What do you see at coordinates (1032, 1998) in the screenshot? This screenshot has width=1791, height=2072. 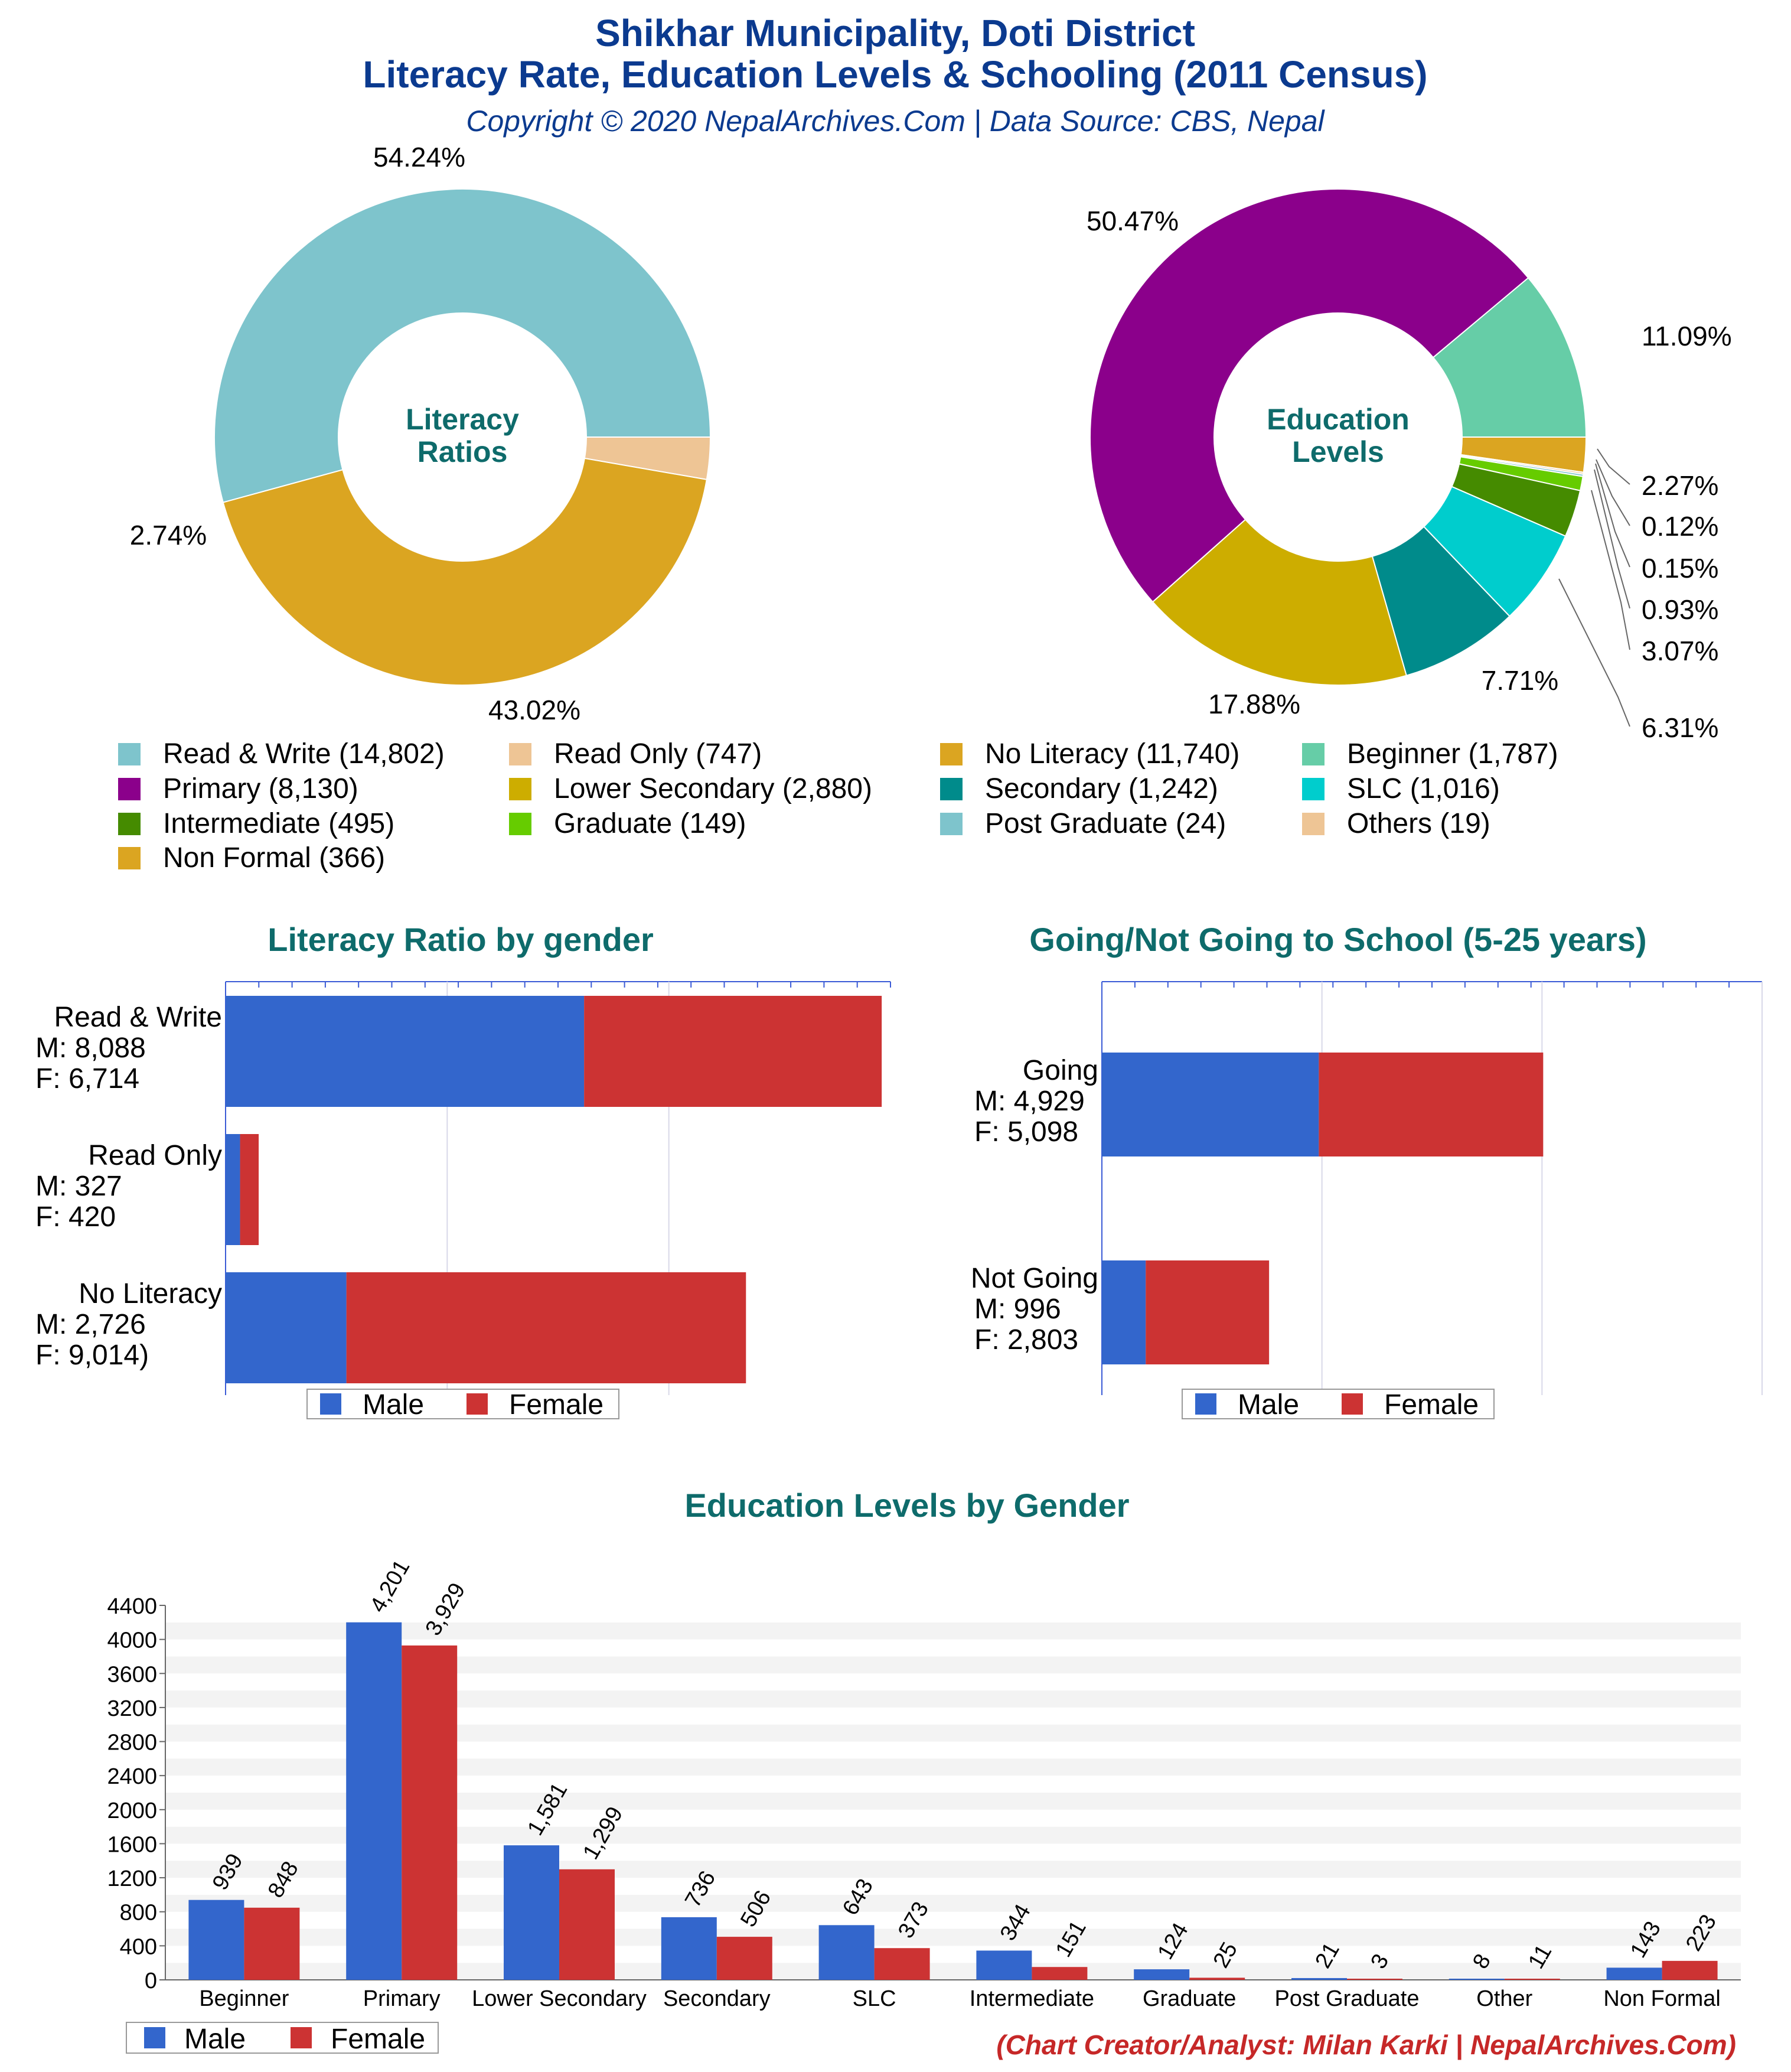 I see `x-category-label: Intermediate` at bounding box center [1032, 1998].